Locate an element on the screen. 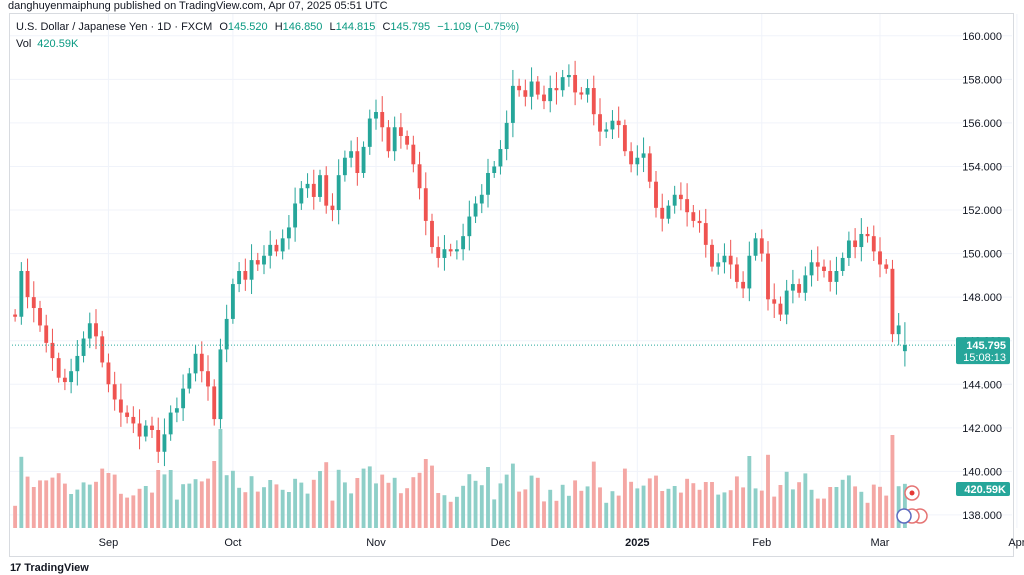  price-tick-label: 140.000 is located at coordinates (982, 472).